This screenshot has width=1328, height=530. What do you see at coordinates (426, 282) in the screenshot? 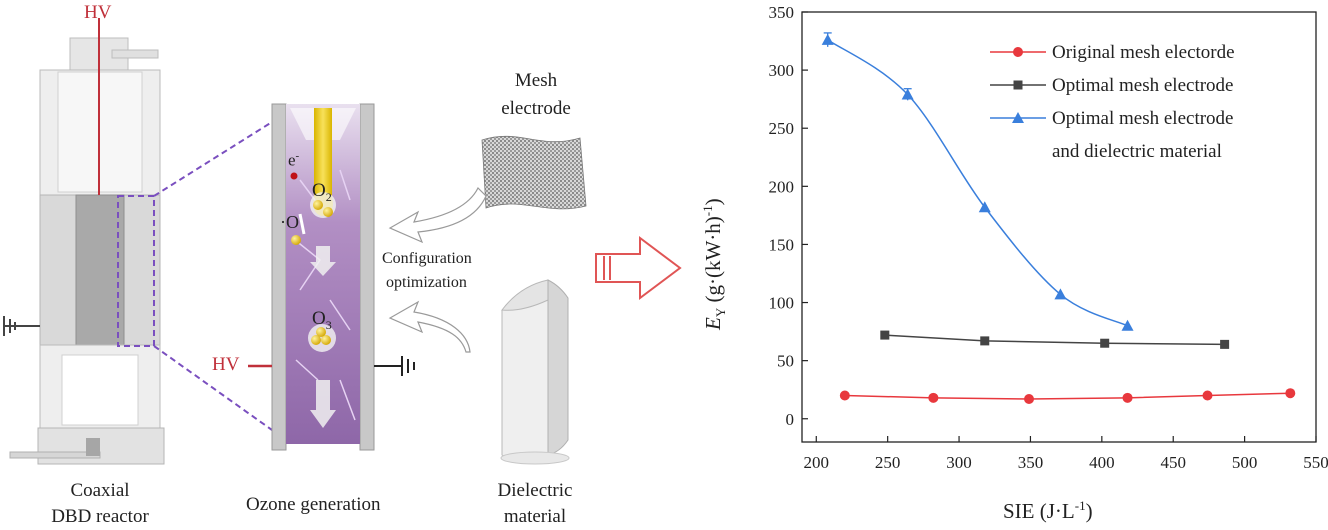
I see `config-label-line2: optimization` at bounding box center [426, 282].